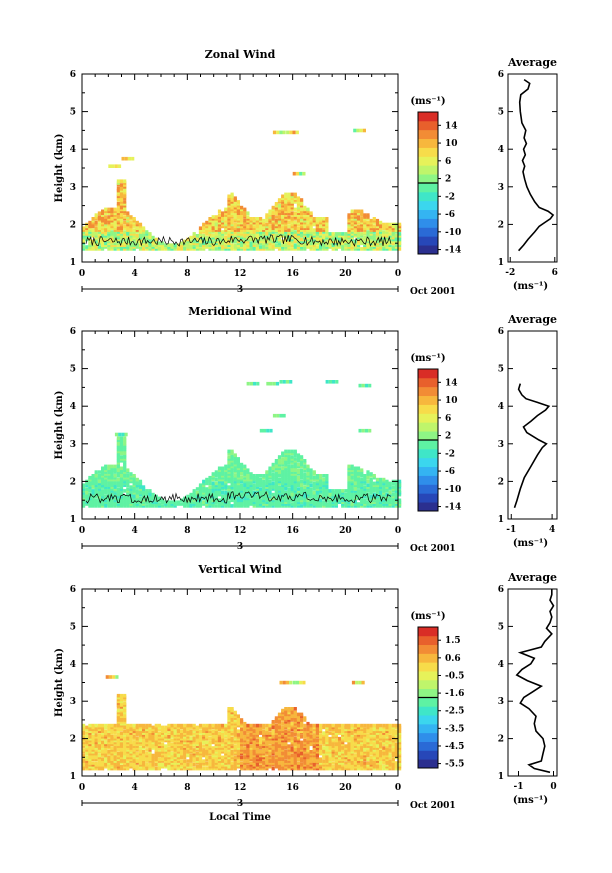  I want to click on colorbar-tick-label: 6, so click(448, 162).